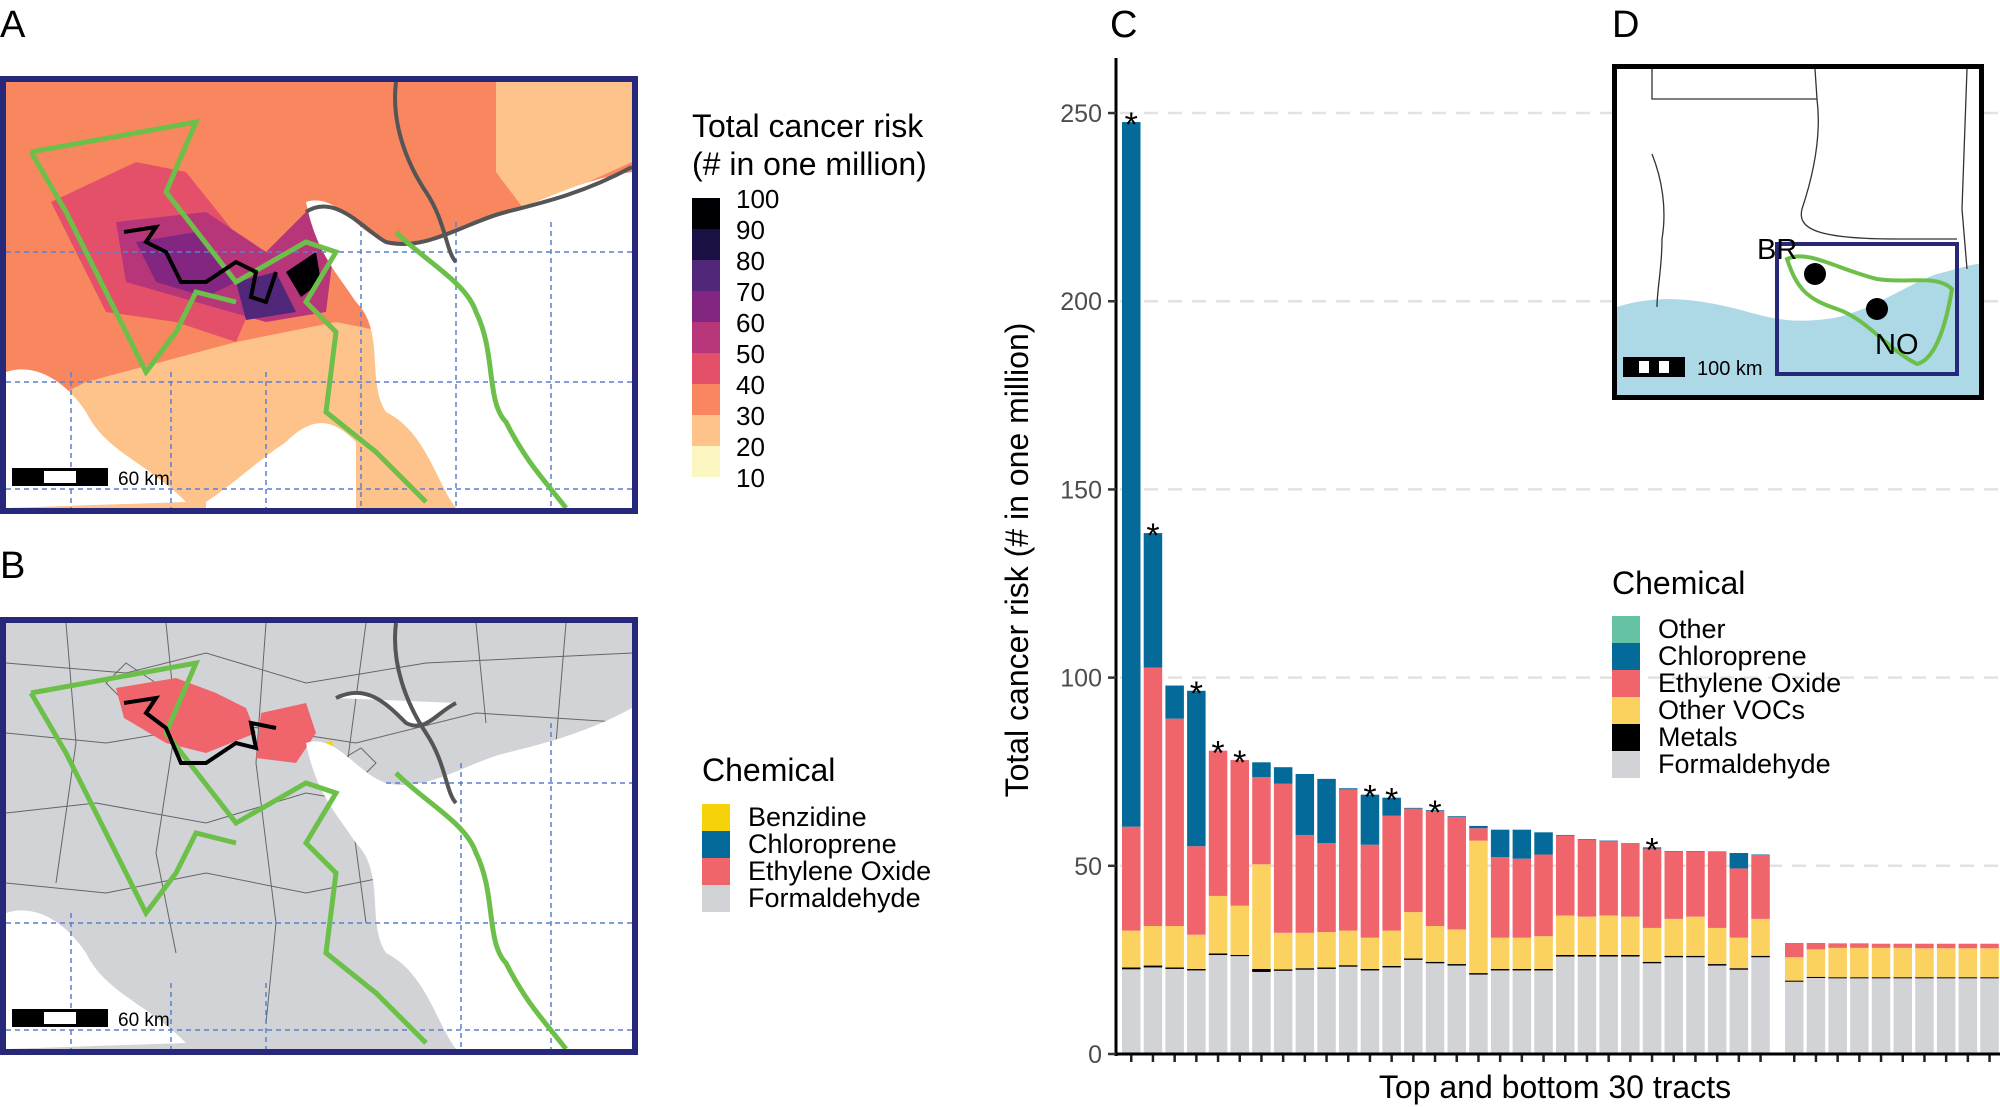 Image resolution: width=2000 pixels, height=1107 pixels. I want to click on chemical-legend-c-item: Other VOCs, so click(1708, 710).